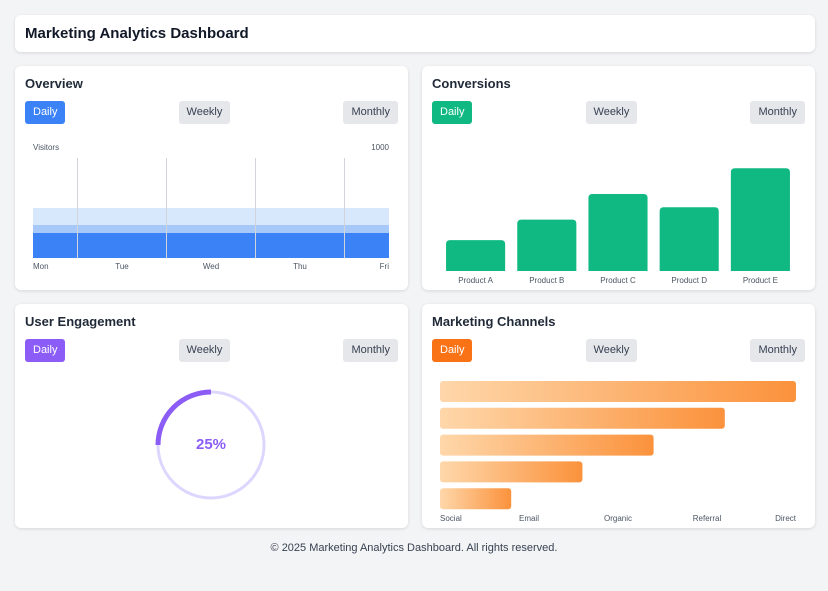 This screenshot has height=591, width=828. I want to click on chart: Social Email Organic Referral Direct, so click(618, 452).